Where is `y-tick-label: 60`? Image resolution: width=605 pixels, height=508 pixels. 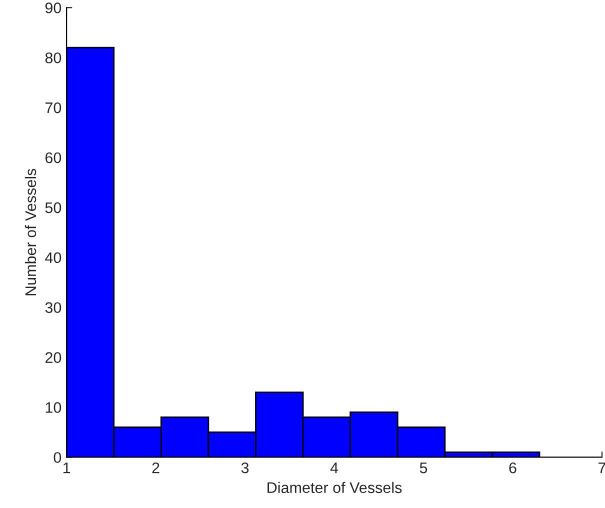
y-tick-label: 60 is located at coordinates (53, 158).